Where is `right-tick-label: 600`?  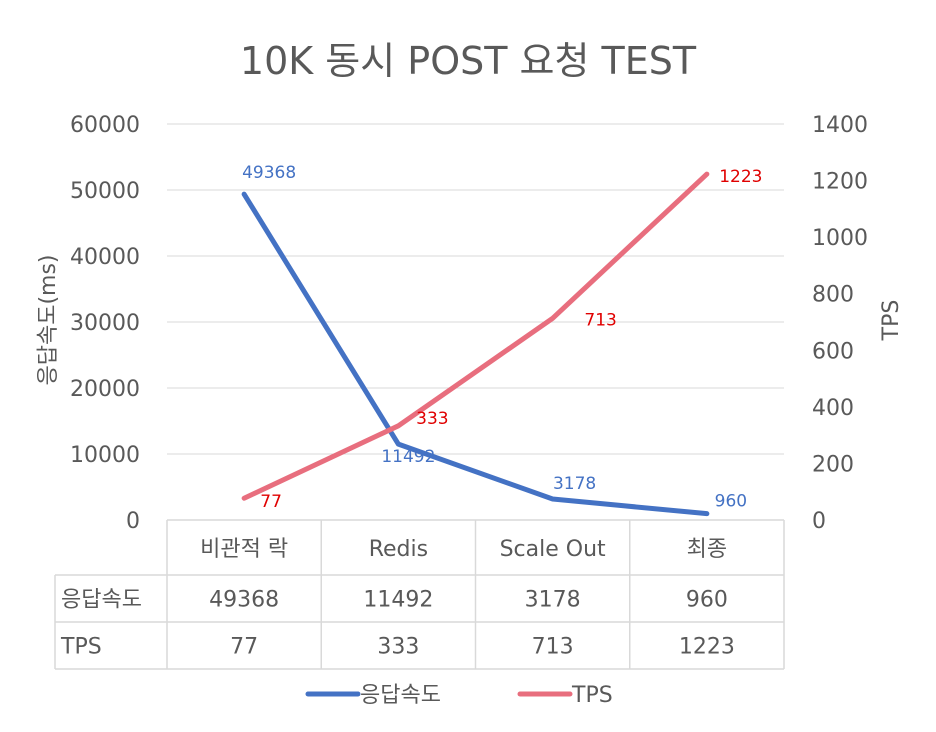
right-tick-label: 600 is located at coordinates (833, 351).